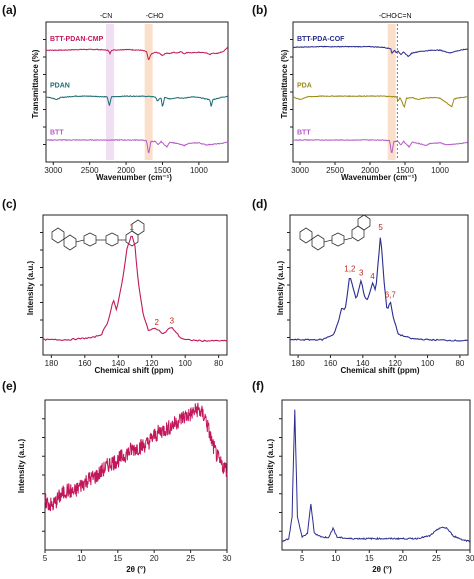 This screenshot has height=579, width=474. What do you see at coordinates (119, 363) in the screenshot?
I see `x-tick-label-c-2: 140` at bounding box center [119, 363].